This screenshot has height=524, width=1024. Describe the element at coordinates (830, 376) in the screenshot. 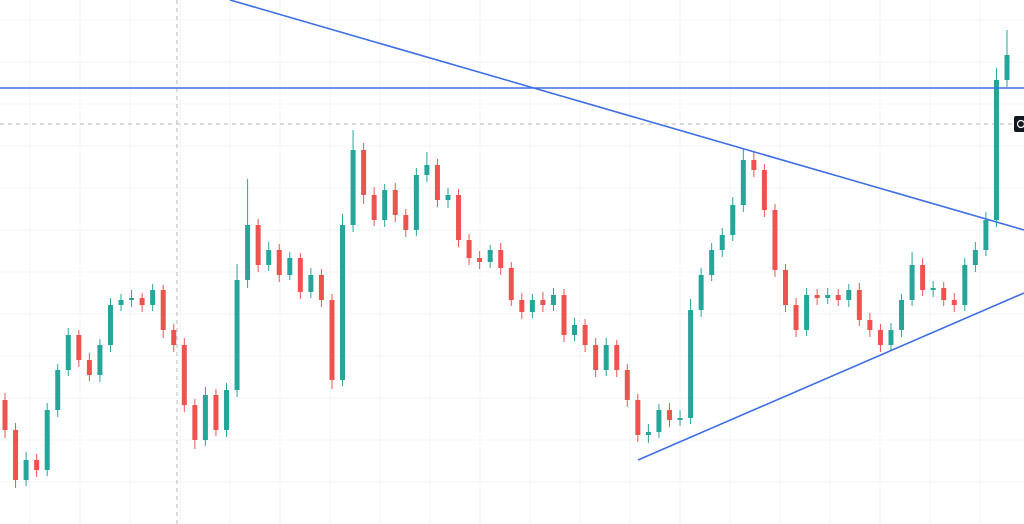

I see `trendline-lower` at that location.